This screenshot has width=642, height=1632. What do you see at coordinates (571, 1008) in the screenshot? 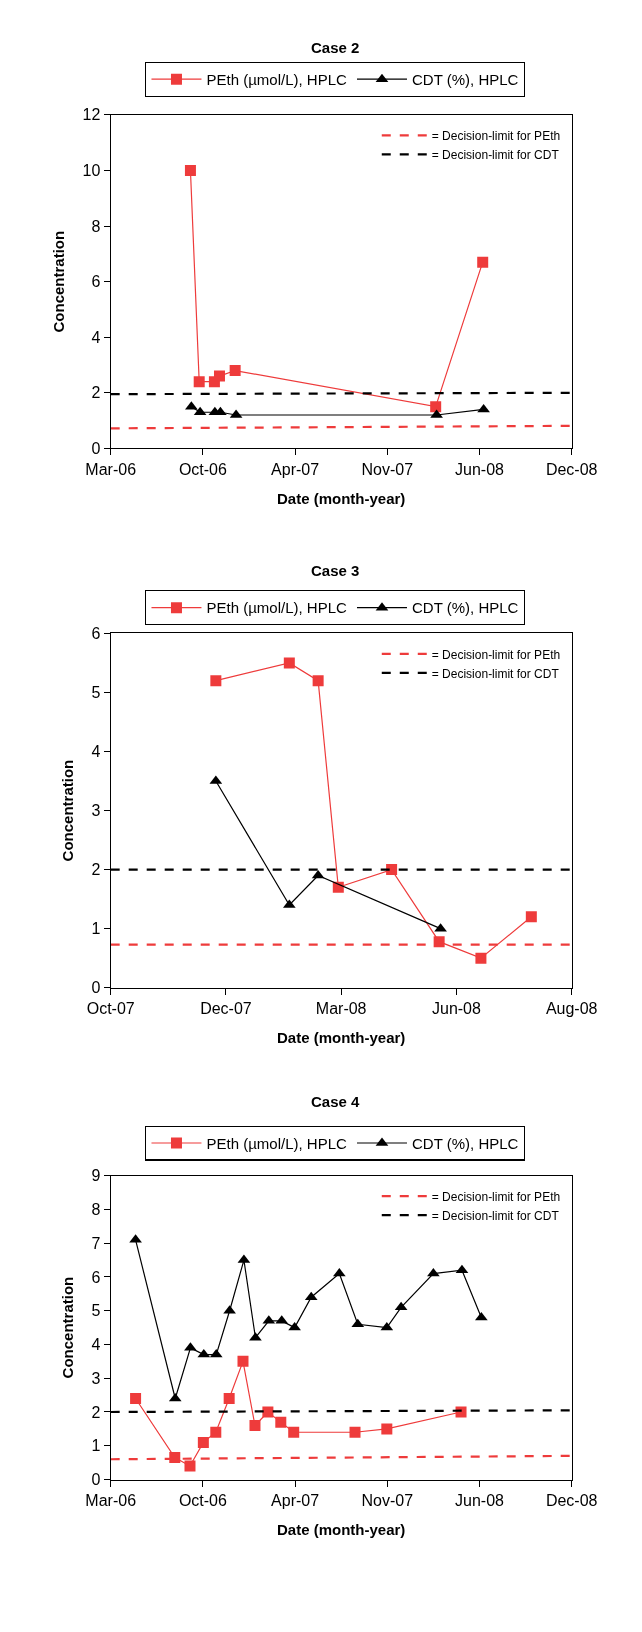
I see `x-tick-label: Aug-08` at bounding box center [571, 1008].